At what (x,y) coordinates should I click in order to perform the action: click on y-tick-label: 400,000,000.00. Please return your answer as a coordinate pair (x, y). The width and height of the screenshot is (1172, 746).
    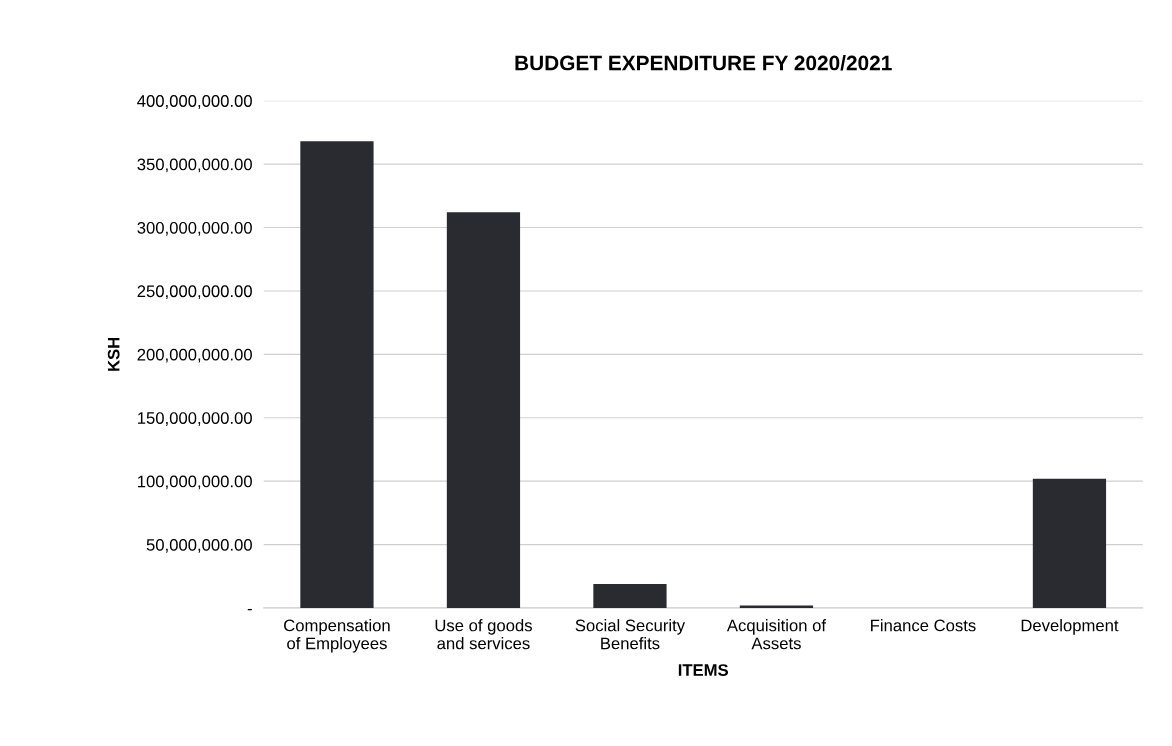
    Looking at the image, I should click on (194, 102).